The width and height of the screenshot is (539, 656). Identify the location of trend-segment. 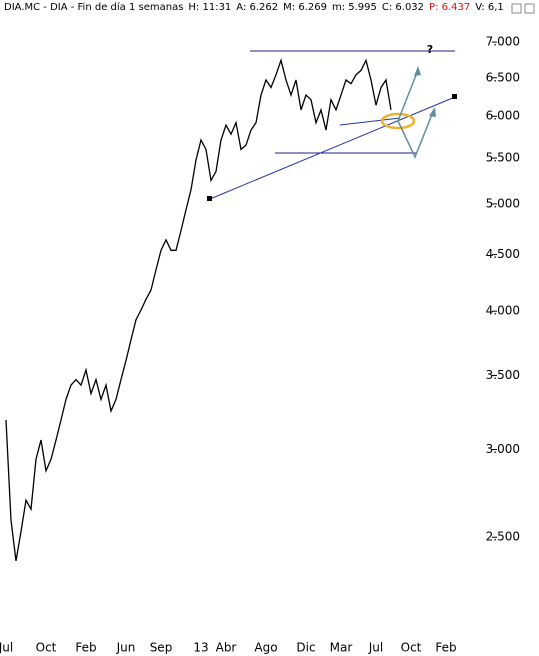
(370, 121).